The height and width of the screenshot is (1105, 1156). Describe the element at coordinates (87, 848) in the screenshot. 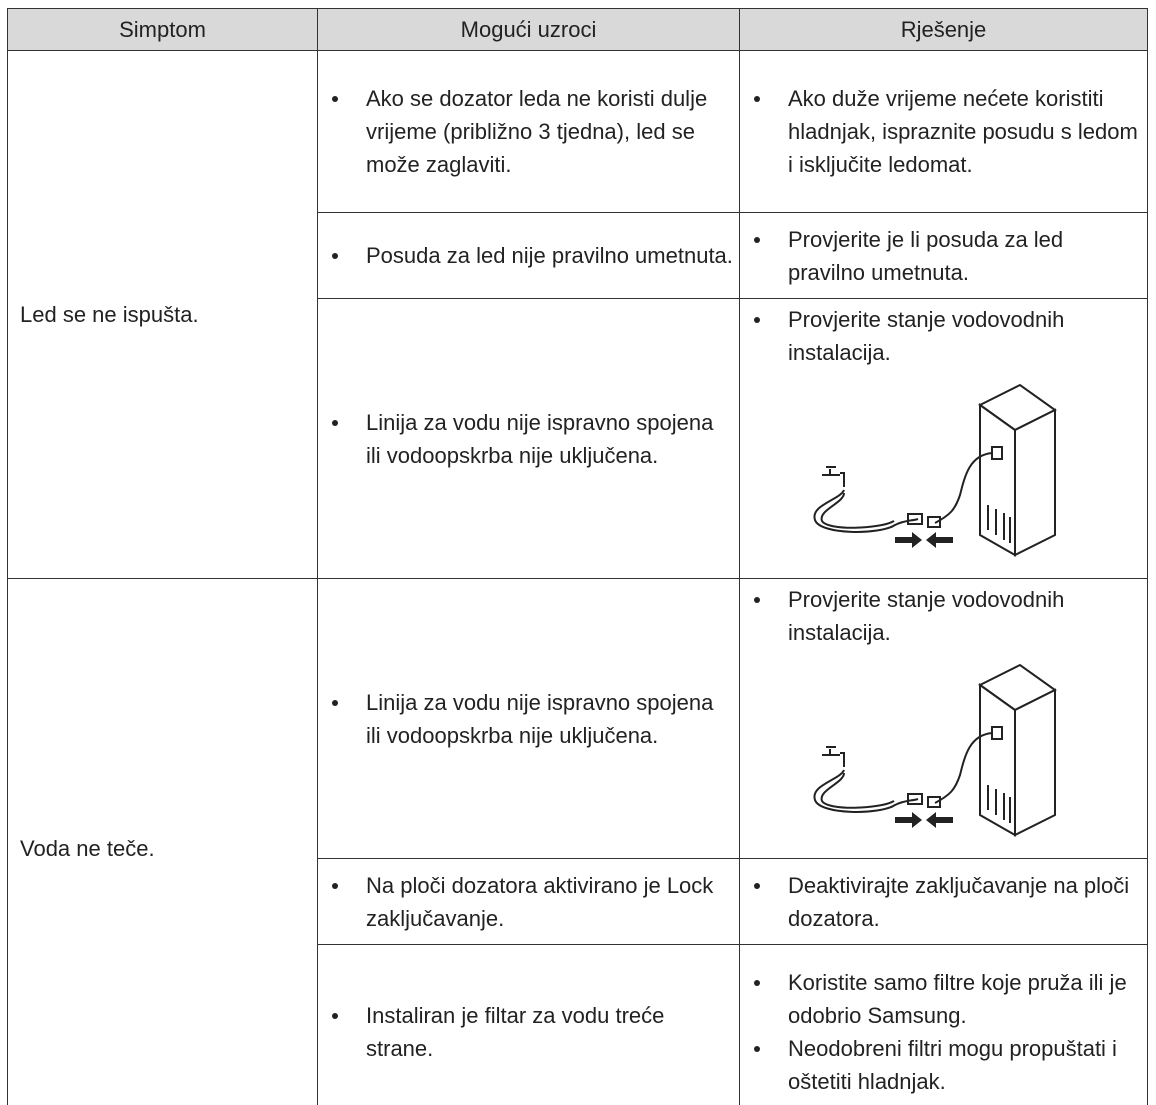

I see `symptom-text: Voda ne teče.` at that location.